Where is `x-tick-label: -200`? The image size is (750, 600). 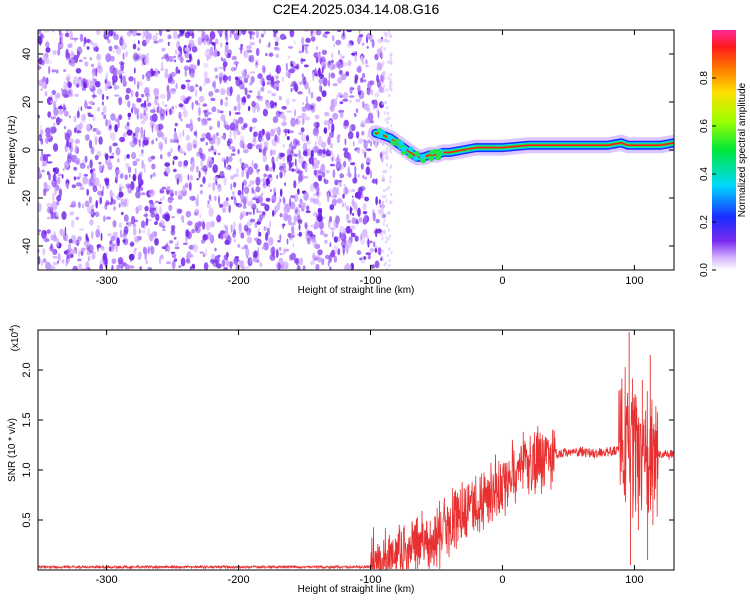 x-tick-label: -200 is located at coordinates (239, 580).